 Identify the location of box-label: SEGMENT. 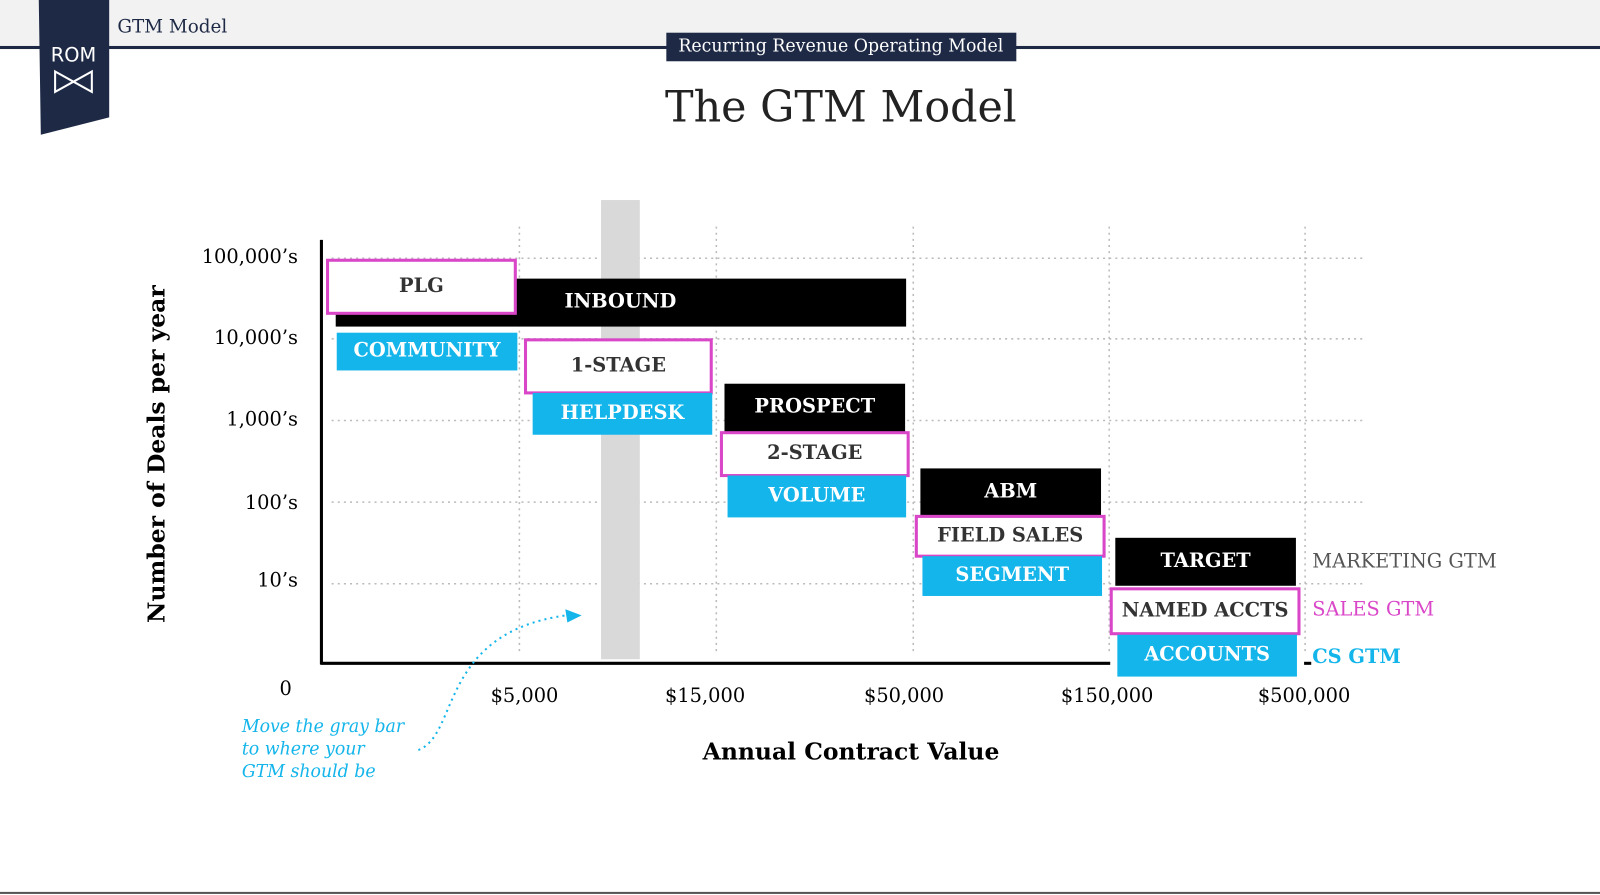
(1012, 574).